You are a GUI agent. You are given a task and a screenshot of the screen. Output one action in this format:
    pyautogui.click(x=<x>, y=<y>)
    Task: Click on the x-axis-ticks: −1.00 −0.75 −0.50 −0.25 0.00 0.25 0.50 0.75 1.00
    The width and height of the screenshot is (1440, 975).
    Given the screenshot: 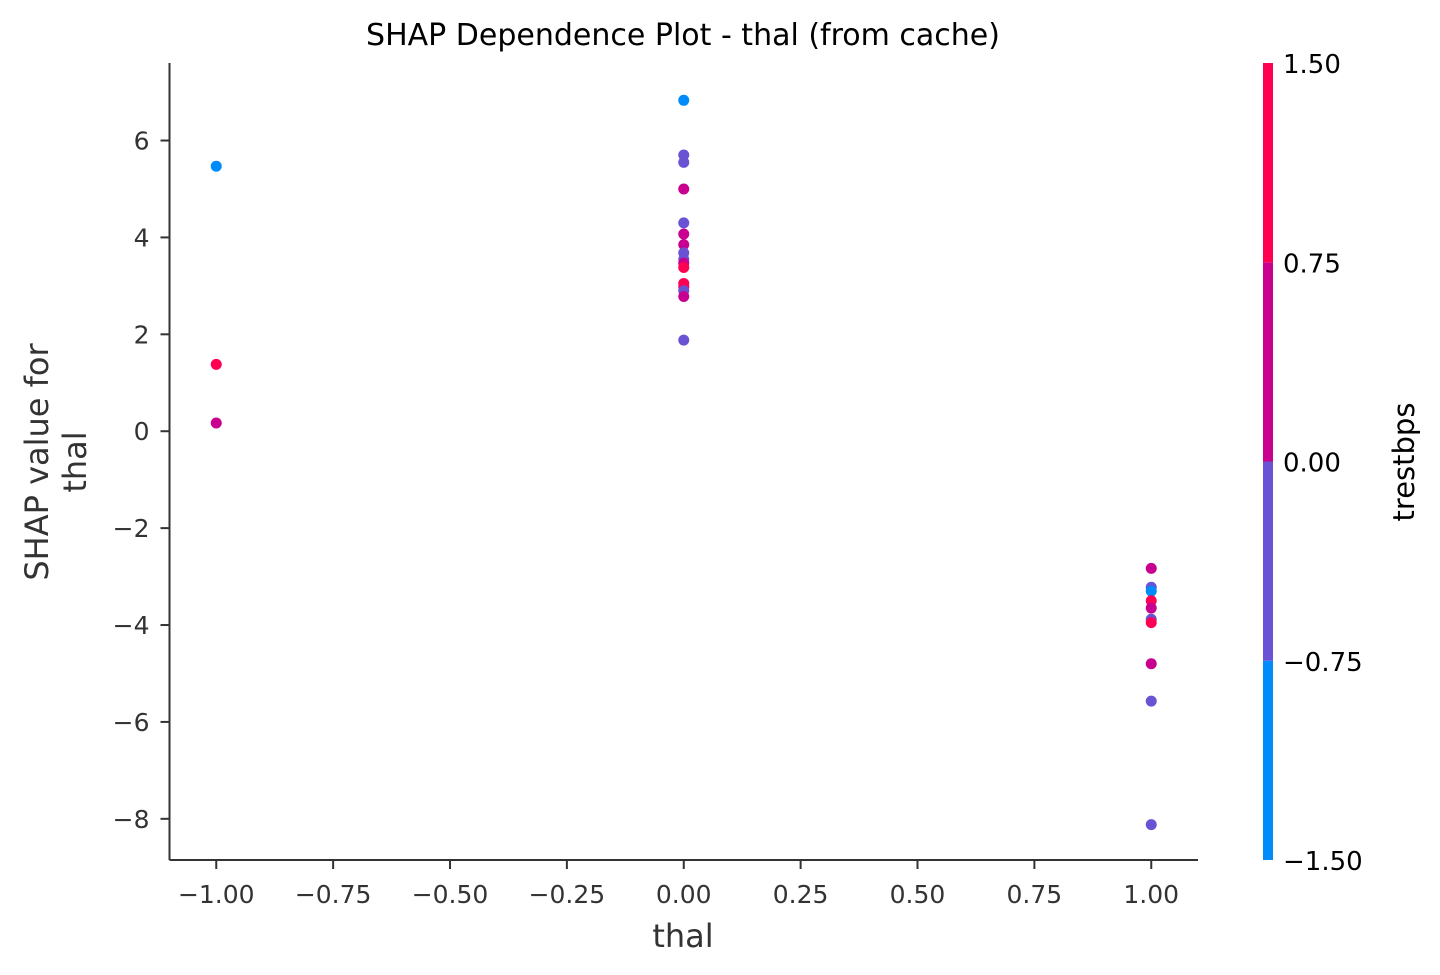 What is the action you would take?
    pyautogui.click(x=678, y=884)
    